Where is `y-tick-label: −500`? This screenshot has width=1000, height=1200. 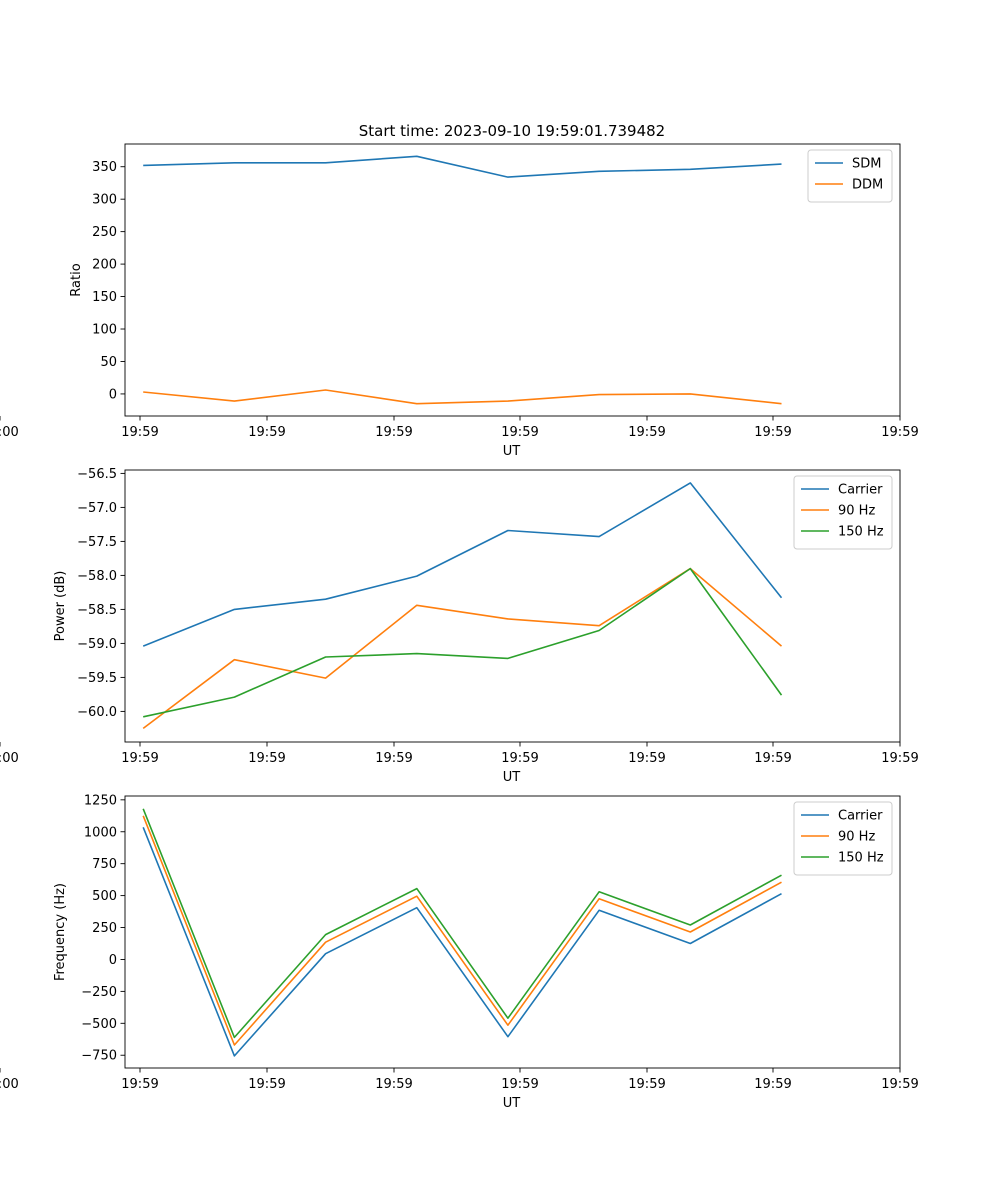 y-tick-label: −500 is located at coordinates (99, 1024).